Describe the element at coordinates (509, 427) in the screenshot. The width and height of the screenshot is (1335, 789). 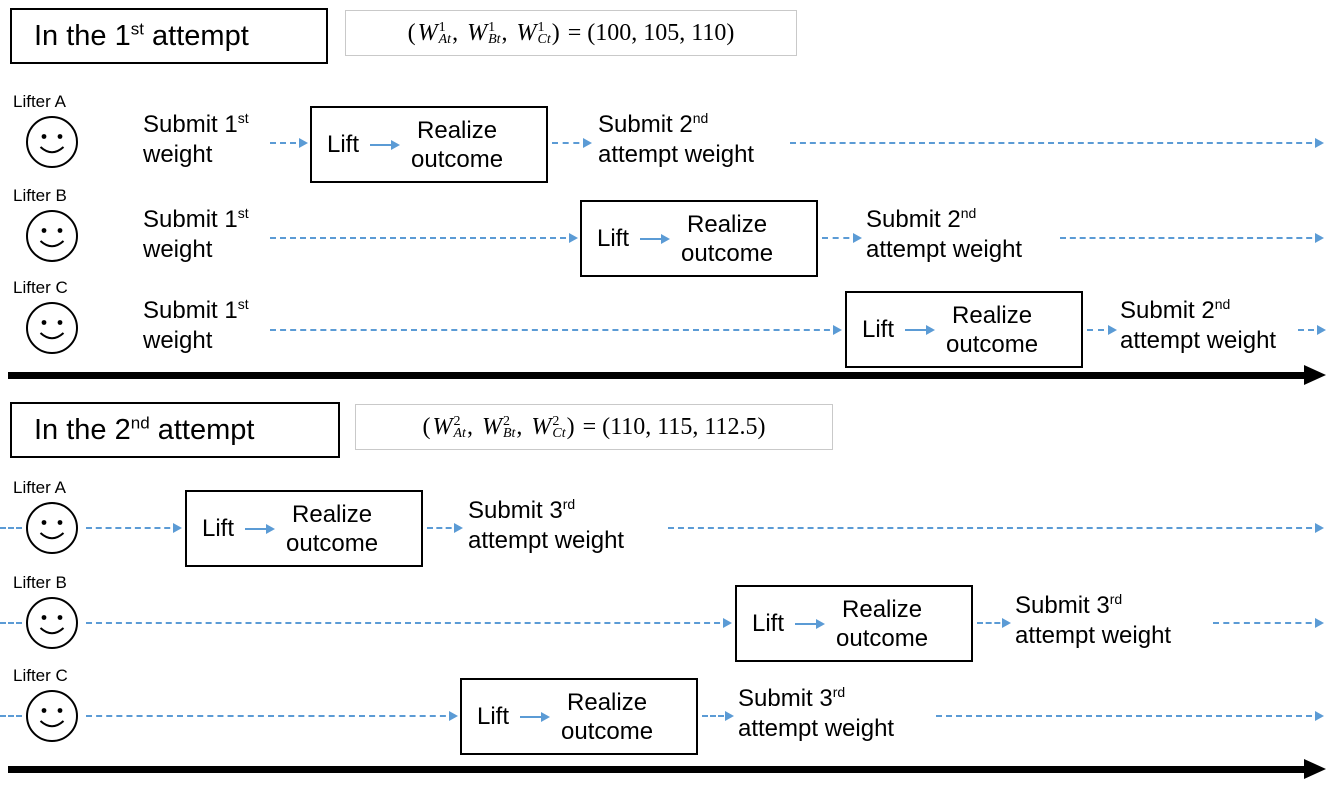
I see `scripts: 2 Bt` at that location.